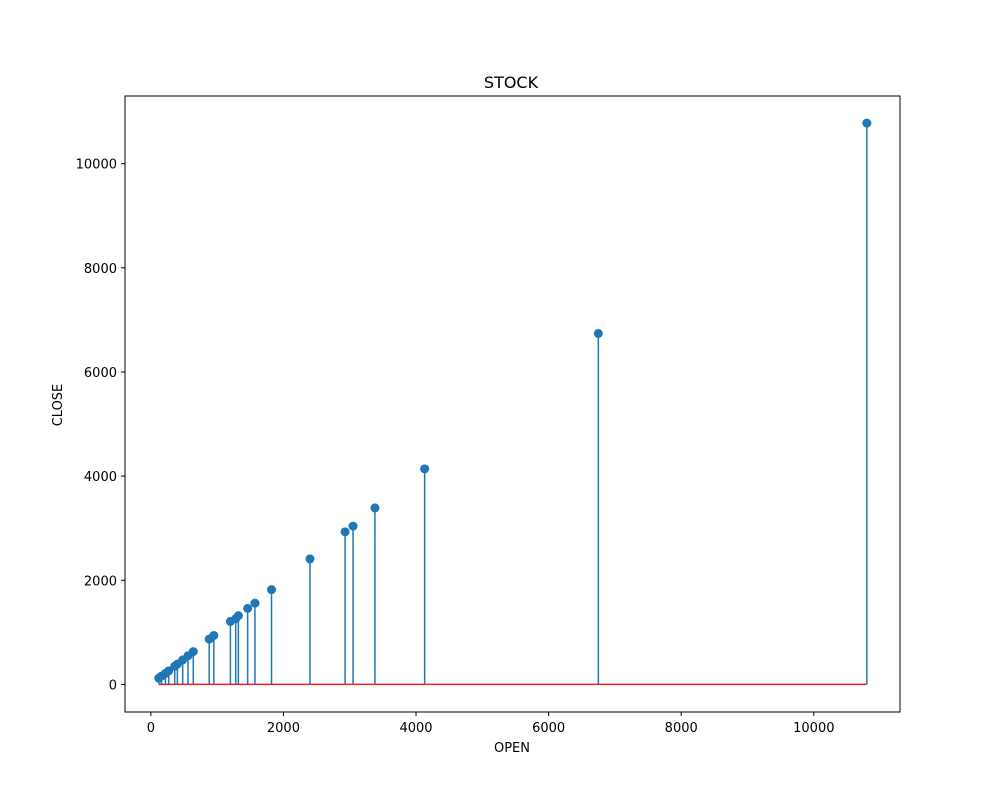 This screenshot has width=1000, height=800. I want to click on y-axis-label: CLOSE, so click(58, 405).